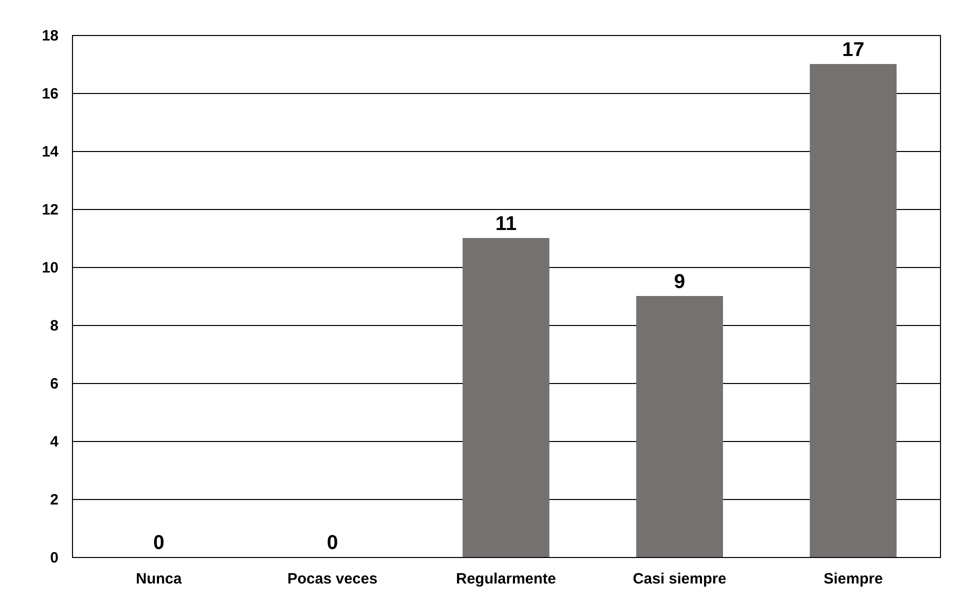  What do you see at coordinates (50, 36) in the screenshot?
I see `y-tick-label: 18` at bounding box center [50, 36].